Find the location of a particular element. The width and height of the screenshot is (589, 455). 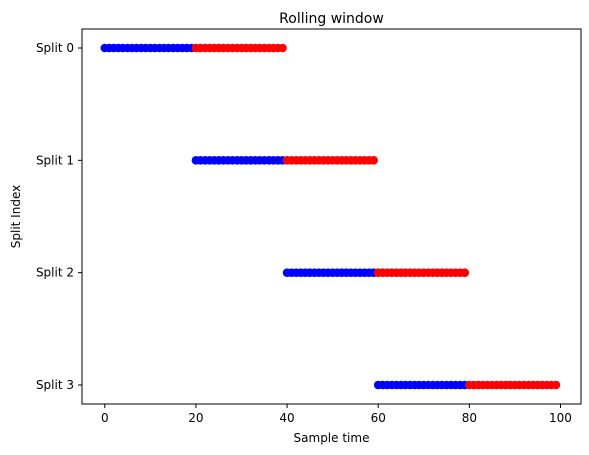

x-tick-label: 60 is located at coordinates (378, 418).